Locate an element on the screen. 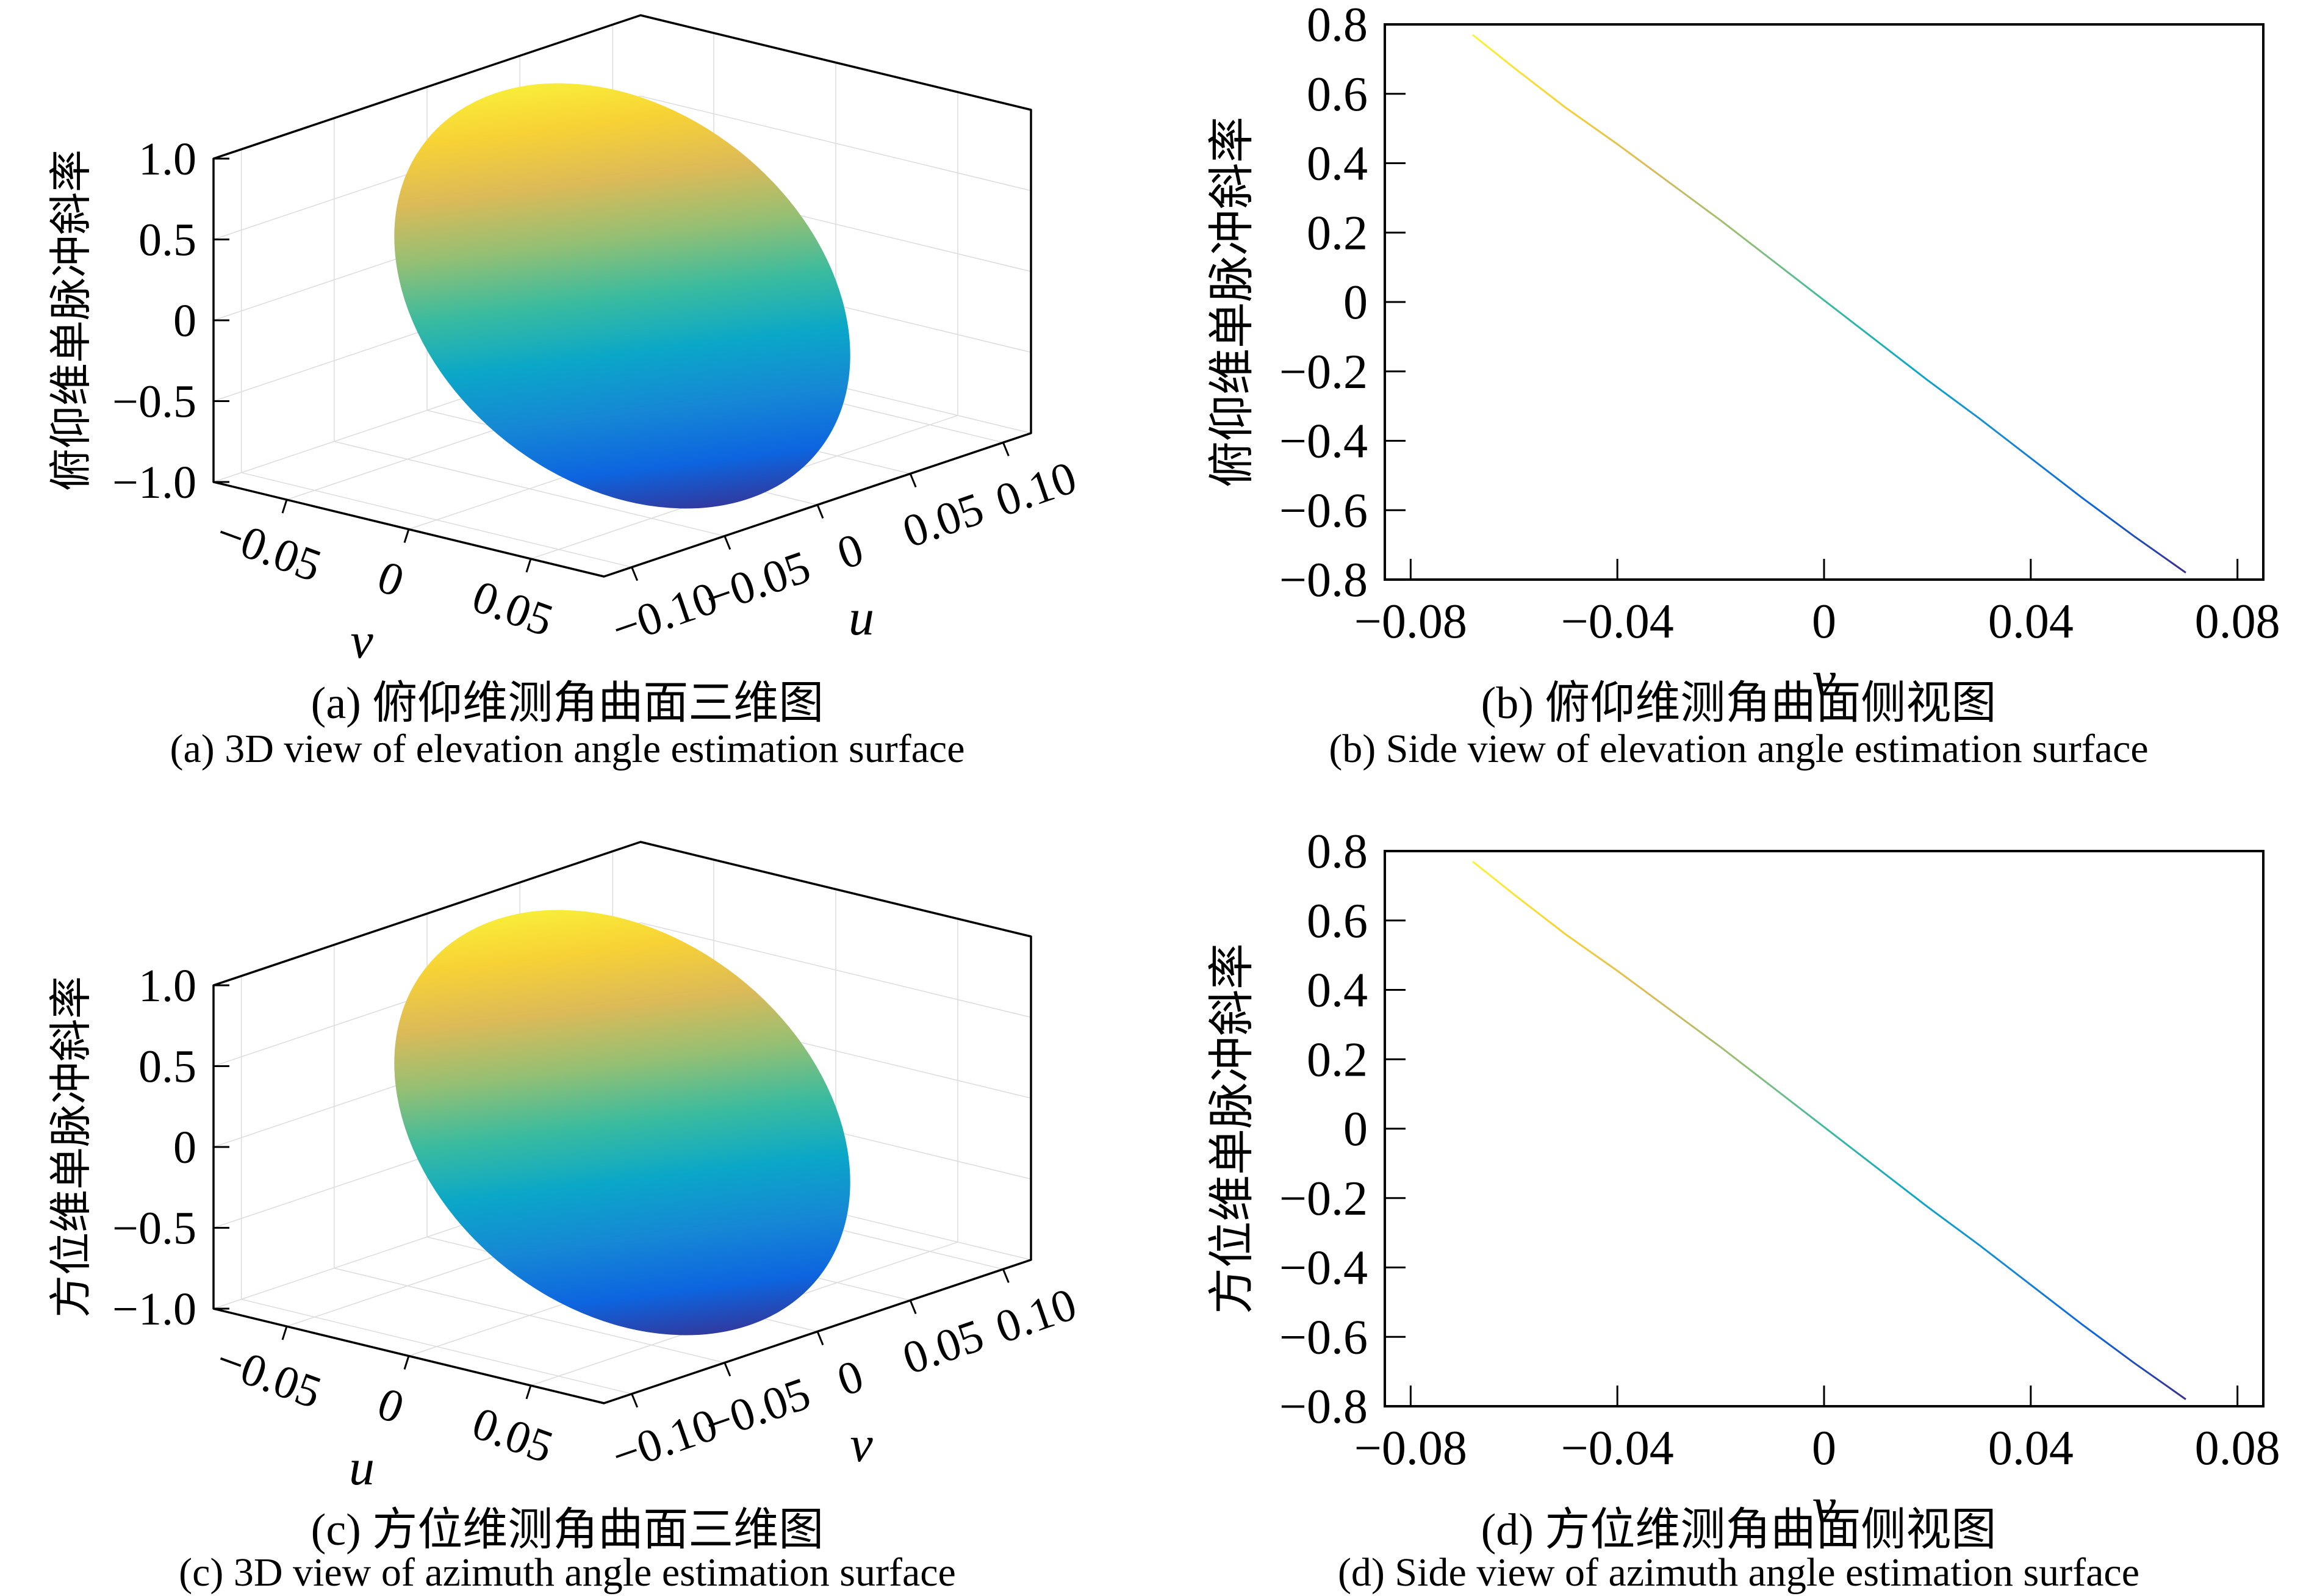 This screenshot has height=1596, width=2306. y-tick-label: 0.6 is located at coordinates (1337, 921).